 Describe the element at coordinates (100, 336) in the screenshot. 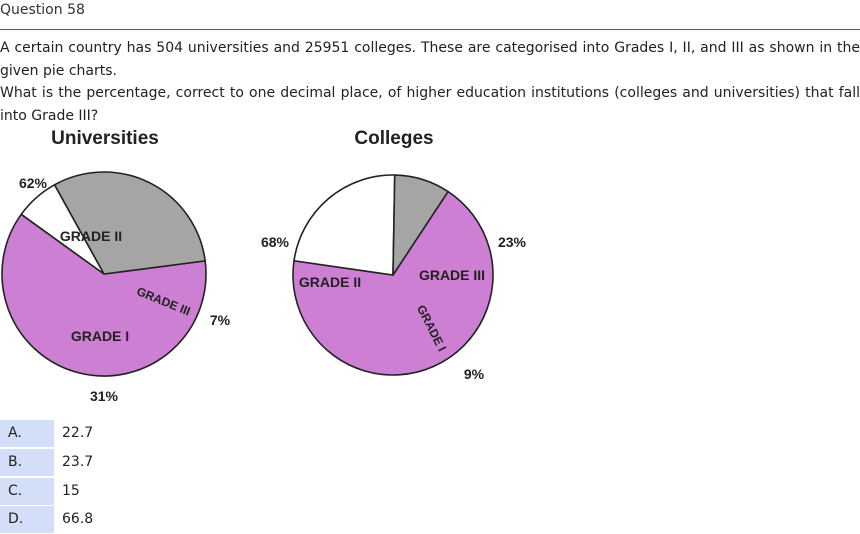

I see `chart-1-slice-3-label: GRADE I` at that location.